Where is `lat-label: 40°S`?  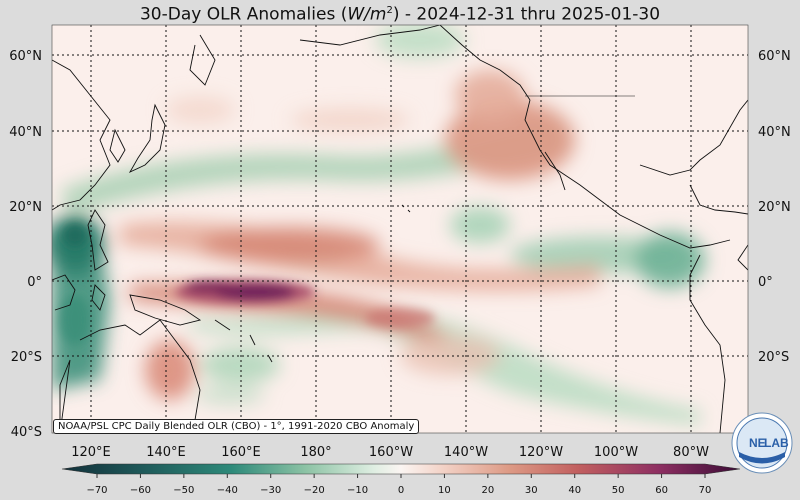
lat-label: 40°S is located at coordinates (26, 432).